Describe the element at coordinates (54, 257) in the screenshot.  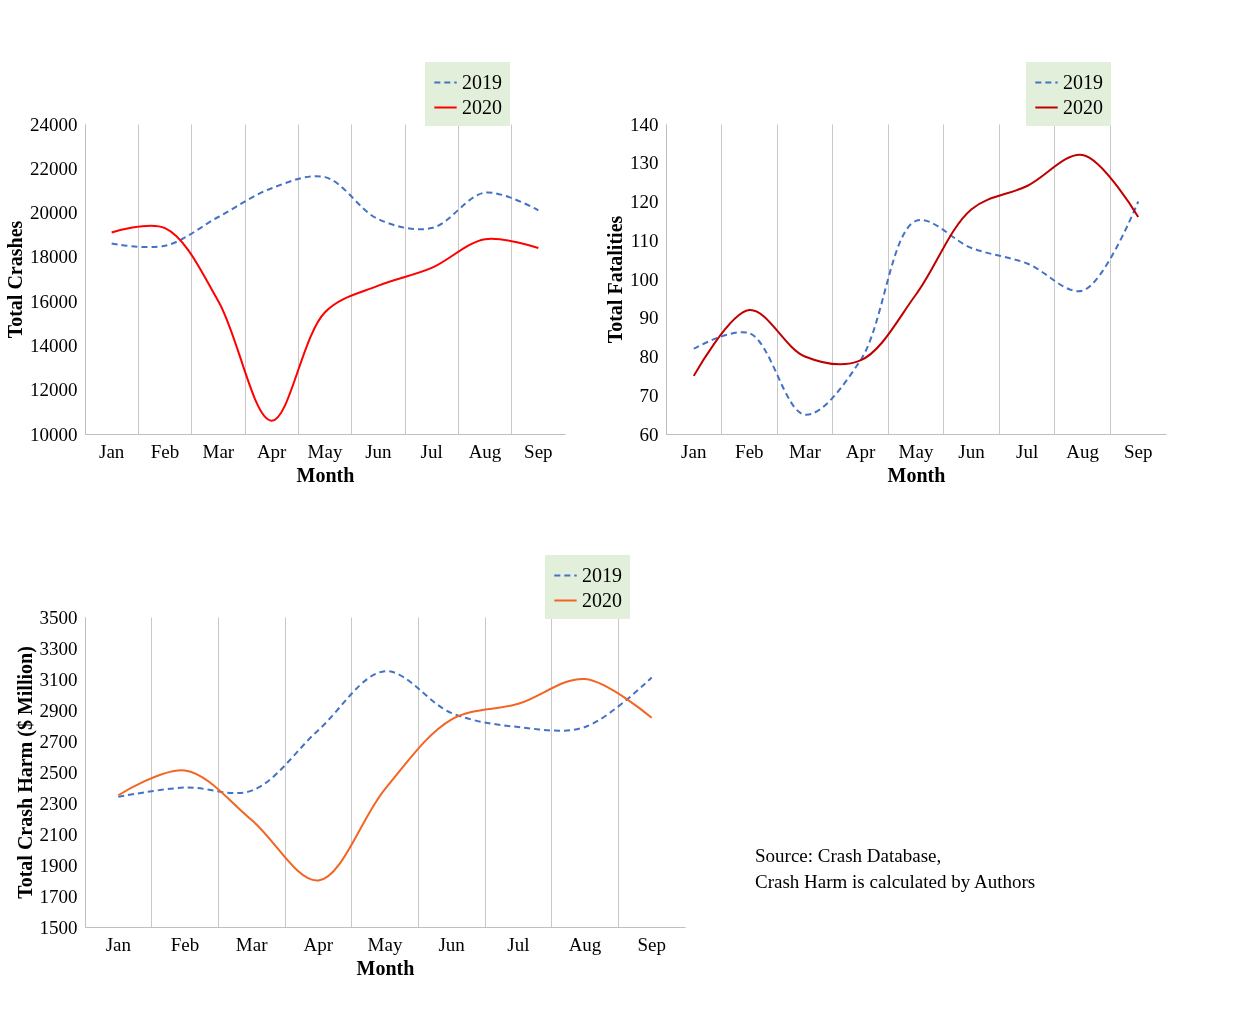
I see `y-tick-label: 18000` at that location.